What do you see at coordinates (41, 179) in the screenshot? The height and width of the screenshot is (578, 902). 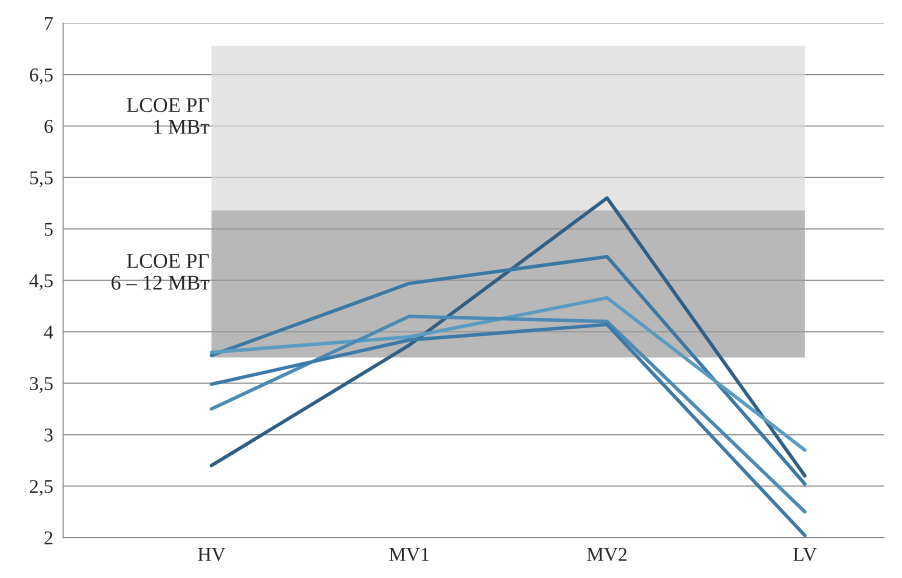 I see `y-tick-label: 5,5` at bounding box center [41, 179].